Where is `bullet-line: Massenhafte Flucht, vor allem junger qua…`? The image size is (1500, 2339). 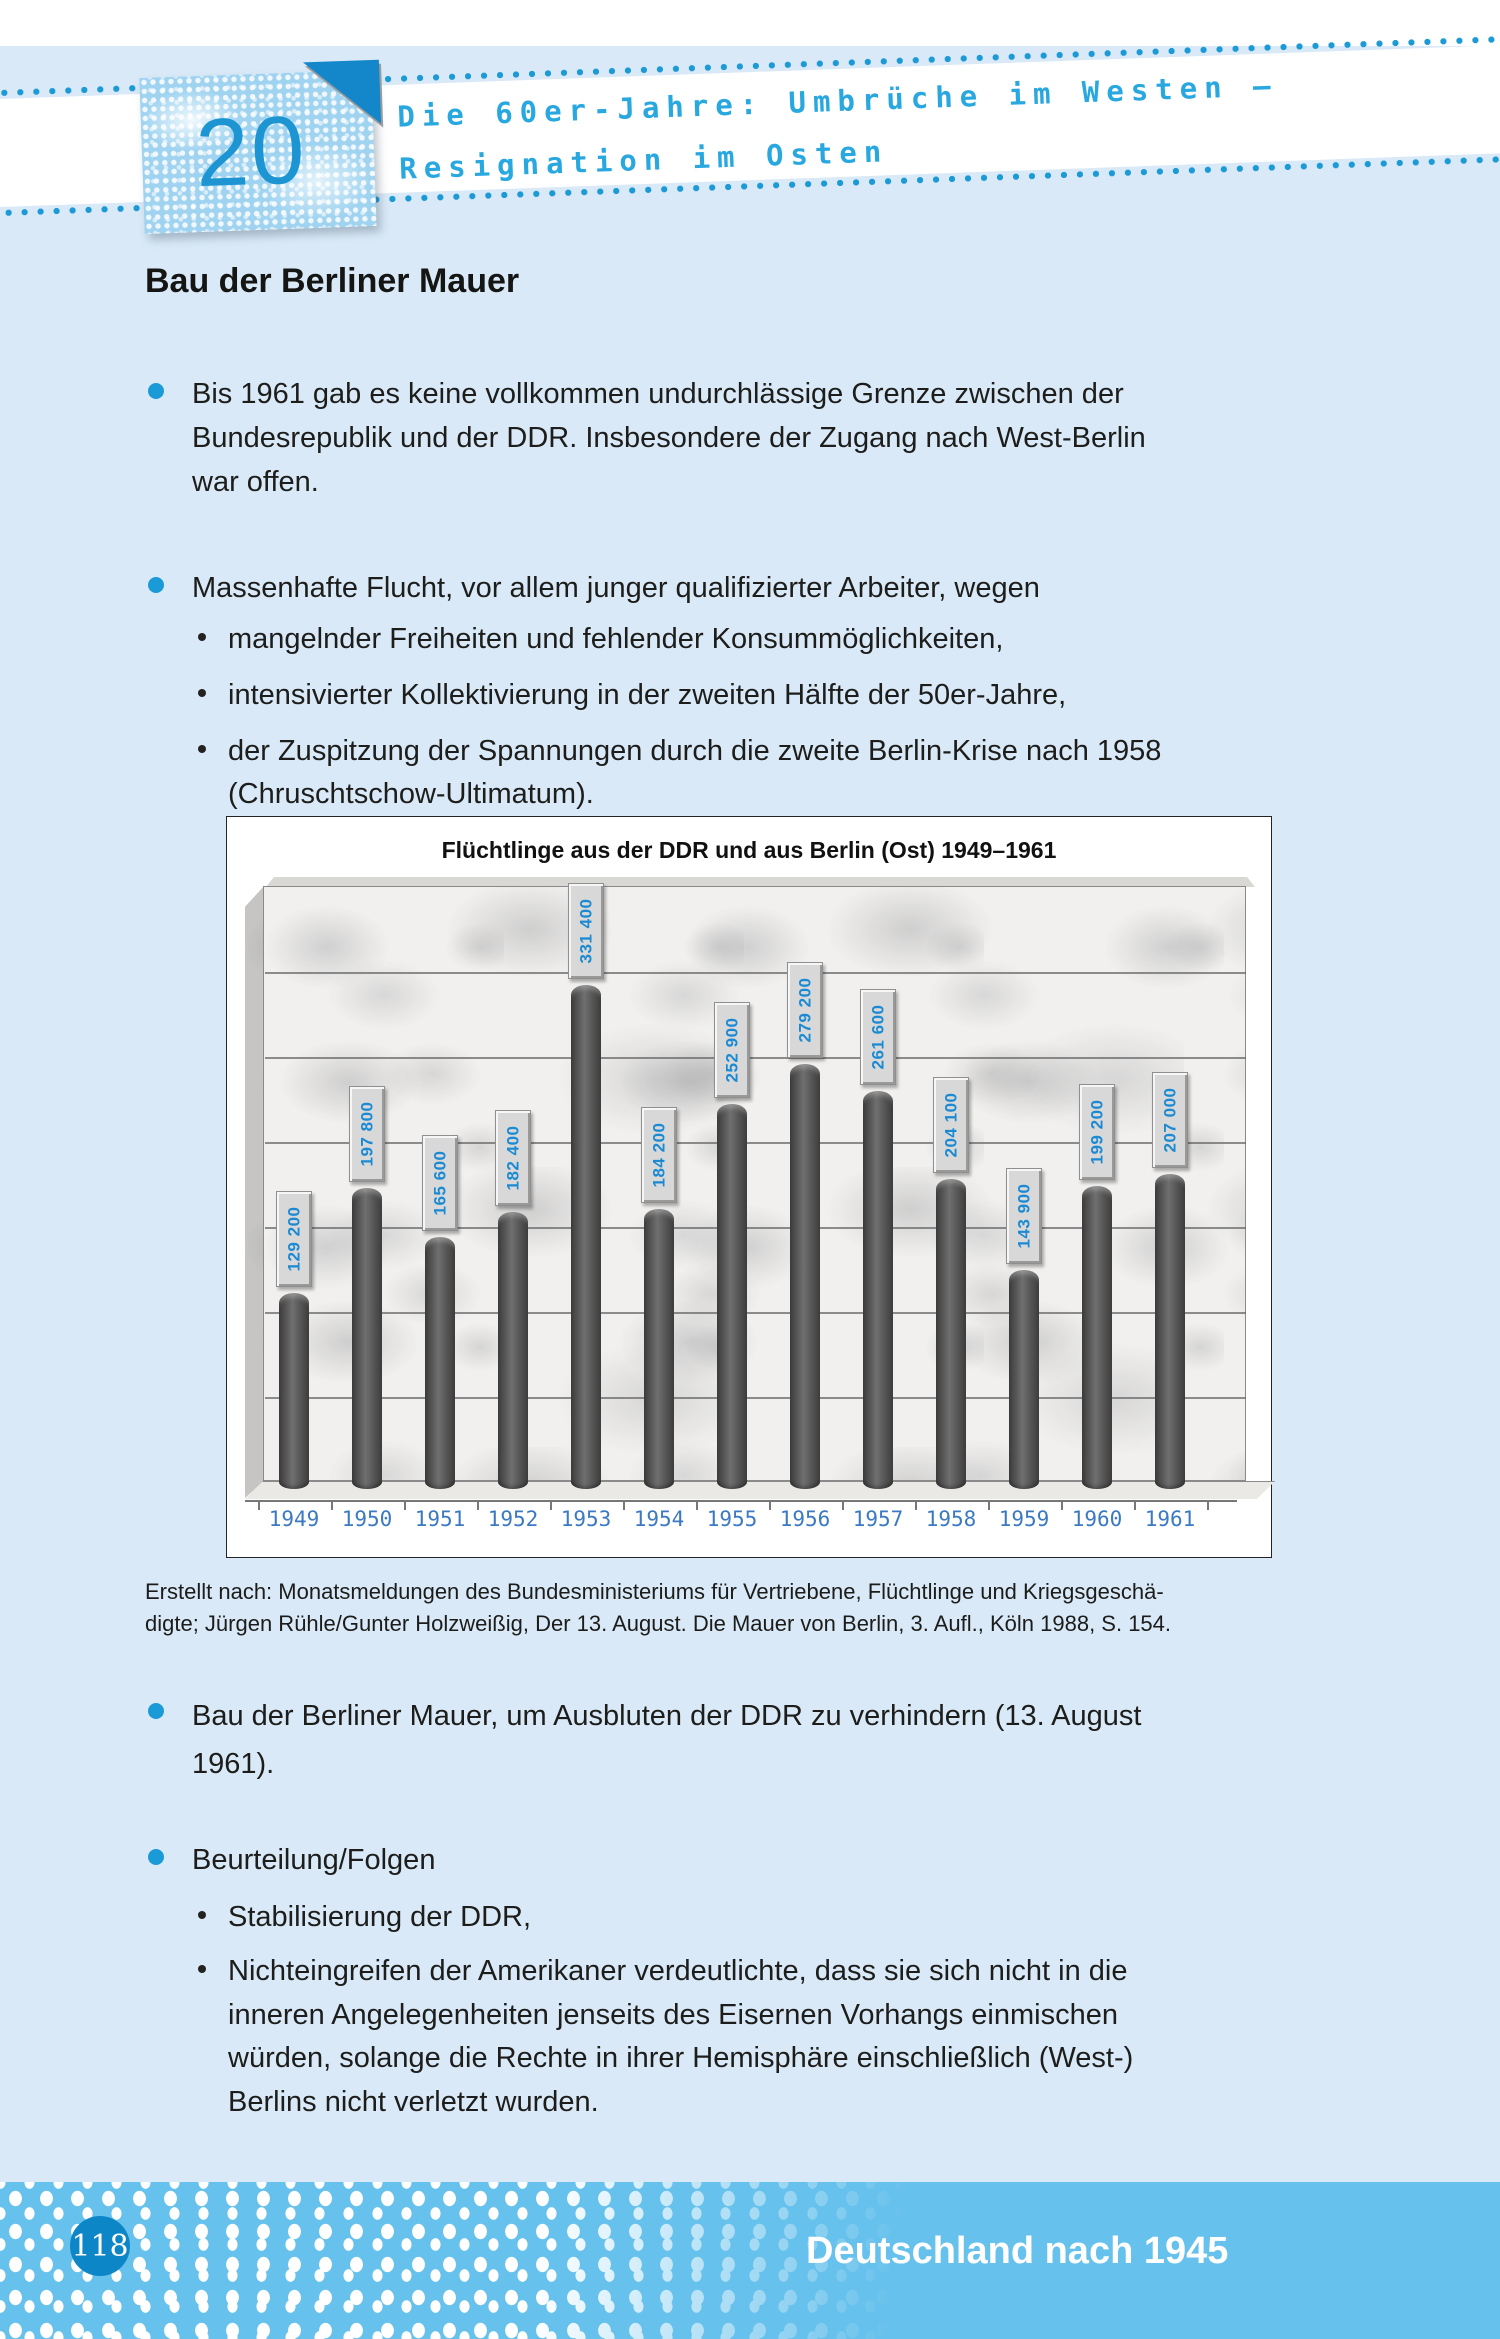 bullet-line: Massenhafte Flucht, vor allem junger qua… is located at coordinates (616, 588).